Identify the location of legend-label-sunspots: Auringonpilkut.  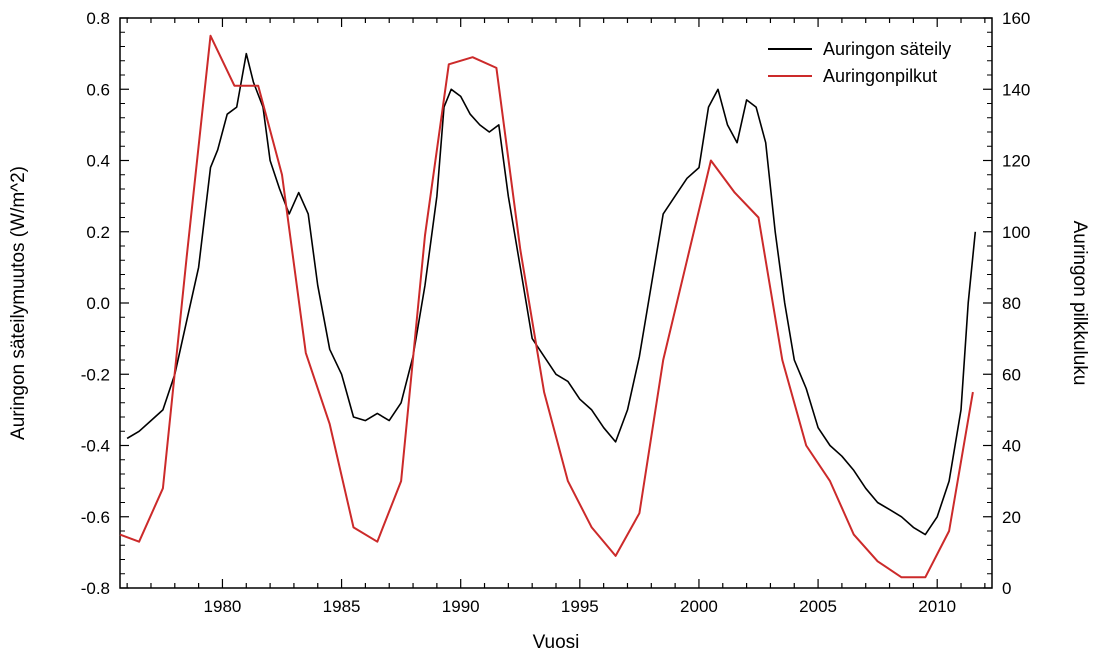
(880, 76).